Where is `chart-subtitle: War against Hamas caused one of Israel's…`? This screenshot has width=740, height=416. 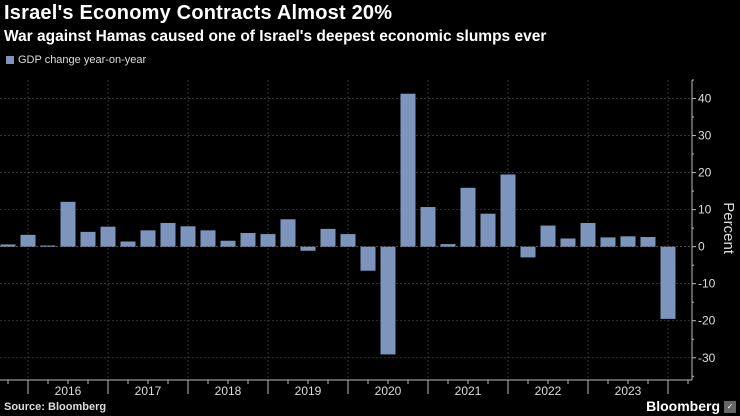
chart-subtitle: War against Hamas caused one of Israel's… is located at coordinates (275, 36).